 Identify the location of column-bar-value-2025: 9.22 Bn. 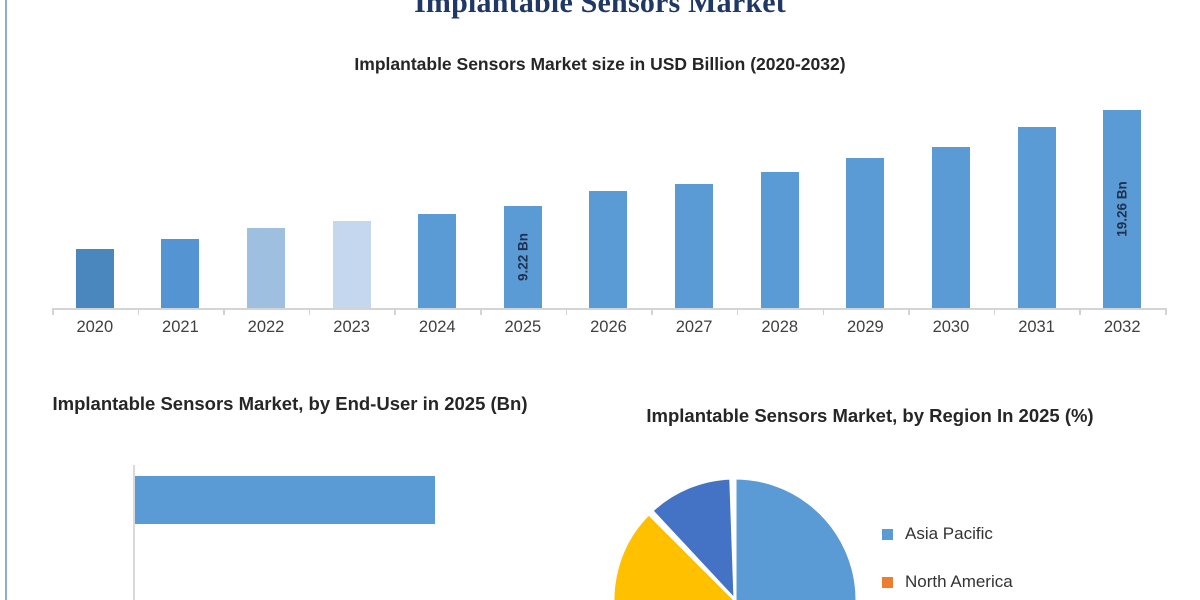
(523, 257).